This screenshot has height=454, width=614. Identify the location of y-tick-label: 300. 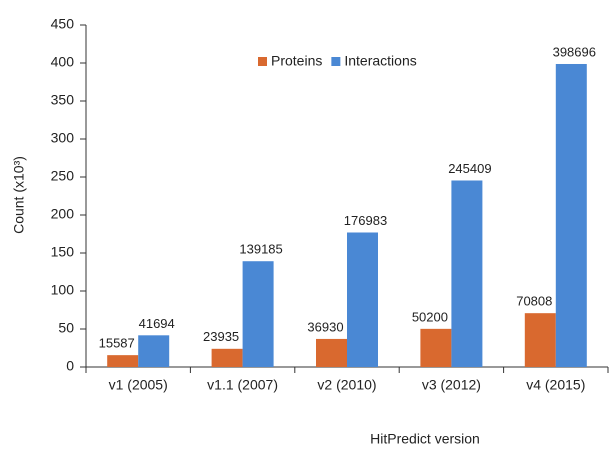
(63, 138).